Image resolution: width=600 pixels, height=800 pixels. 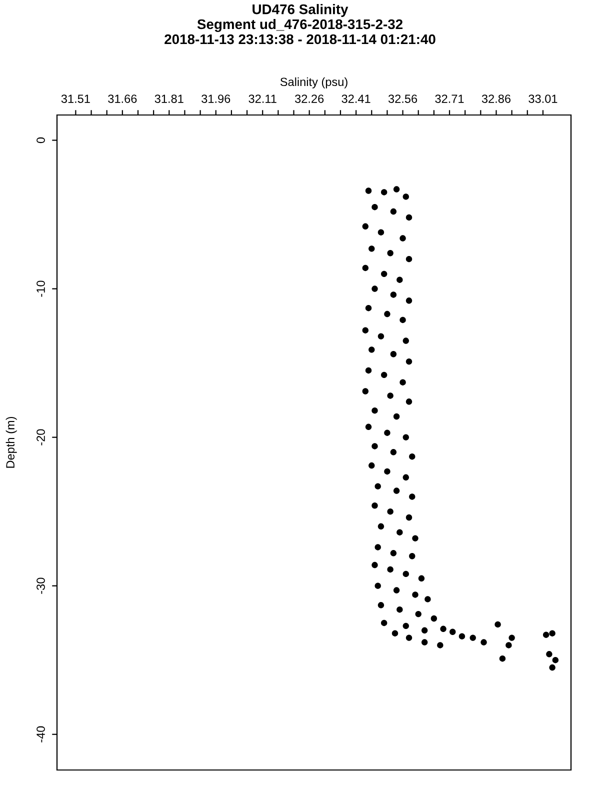 I want to click on y-tick-label: -30, so click(x=40, y=586).